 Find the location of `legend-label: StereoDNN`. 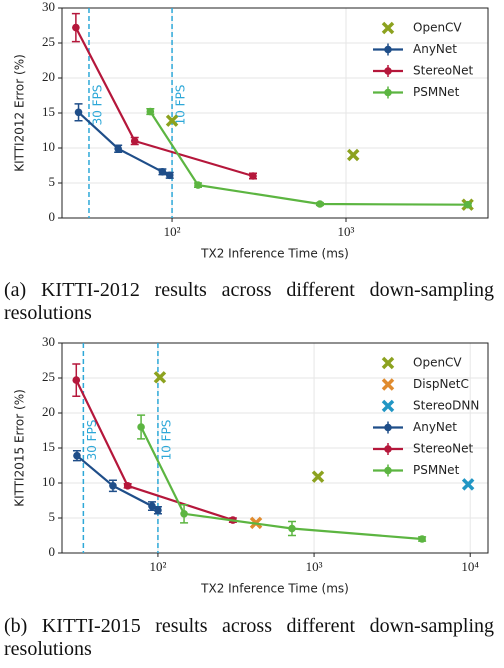

legend-label: StereoDNN is located at coordinates (446, 406).